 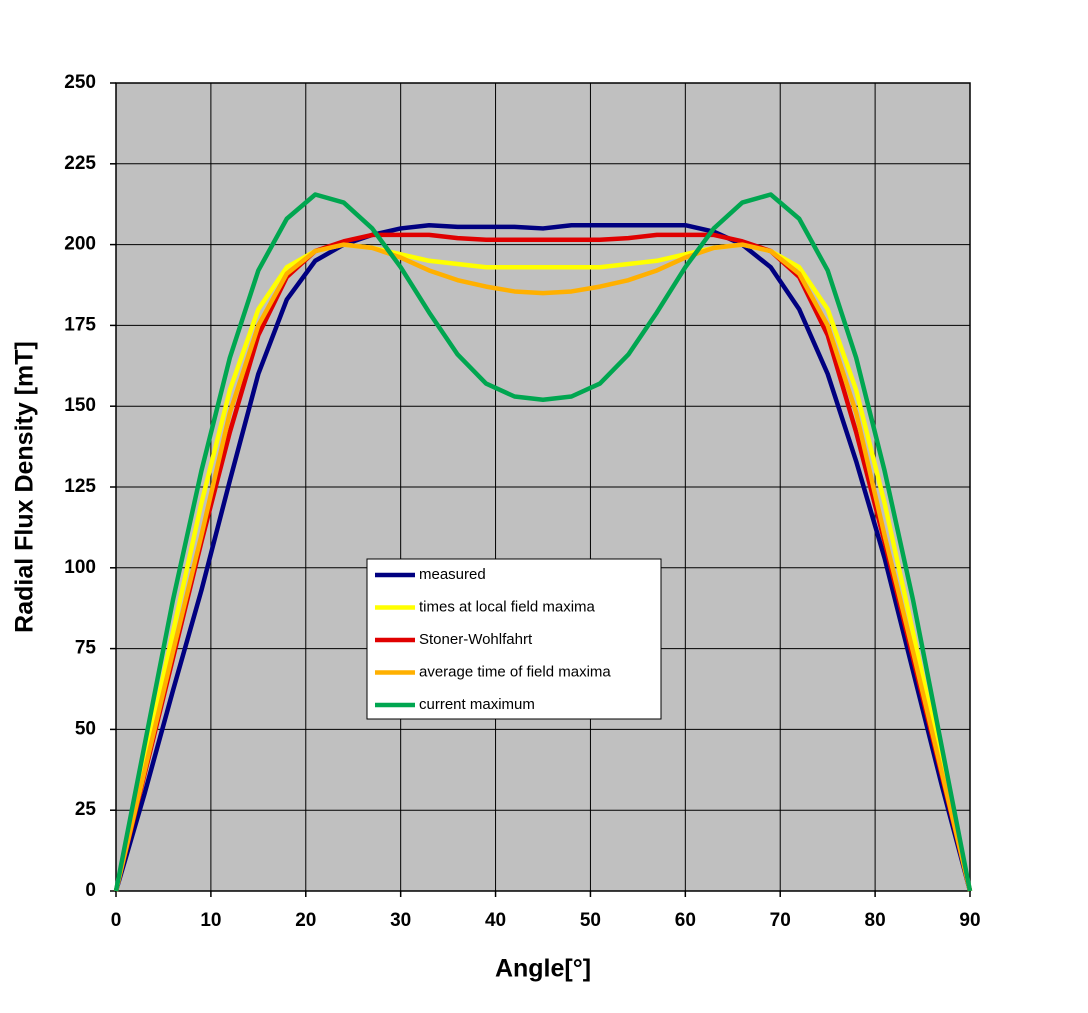 I want to click on x-tick-label: 50, so click(x=590, y=920).